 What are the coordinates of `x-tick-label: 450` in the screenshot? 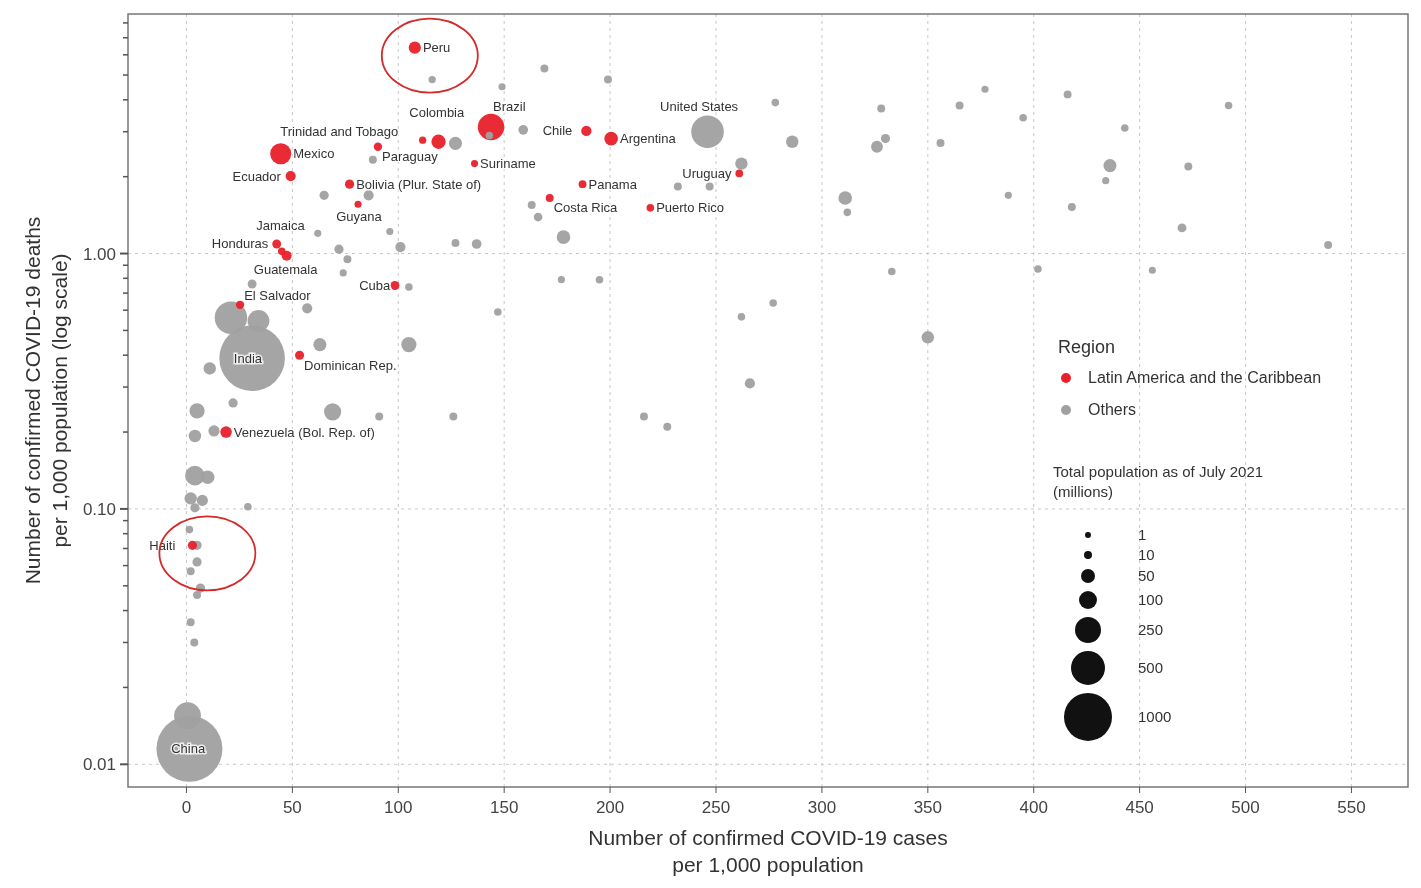 It's located at (1139, 807).